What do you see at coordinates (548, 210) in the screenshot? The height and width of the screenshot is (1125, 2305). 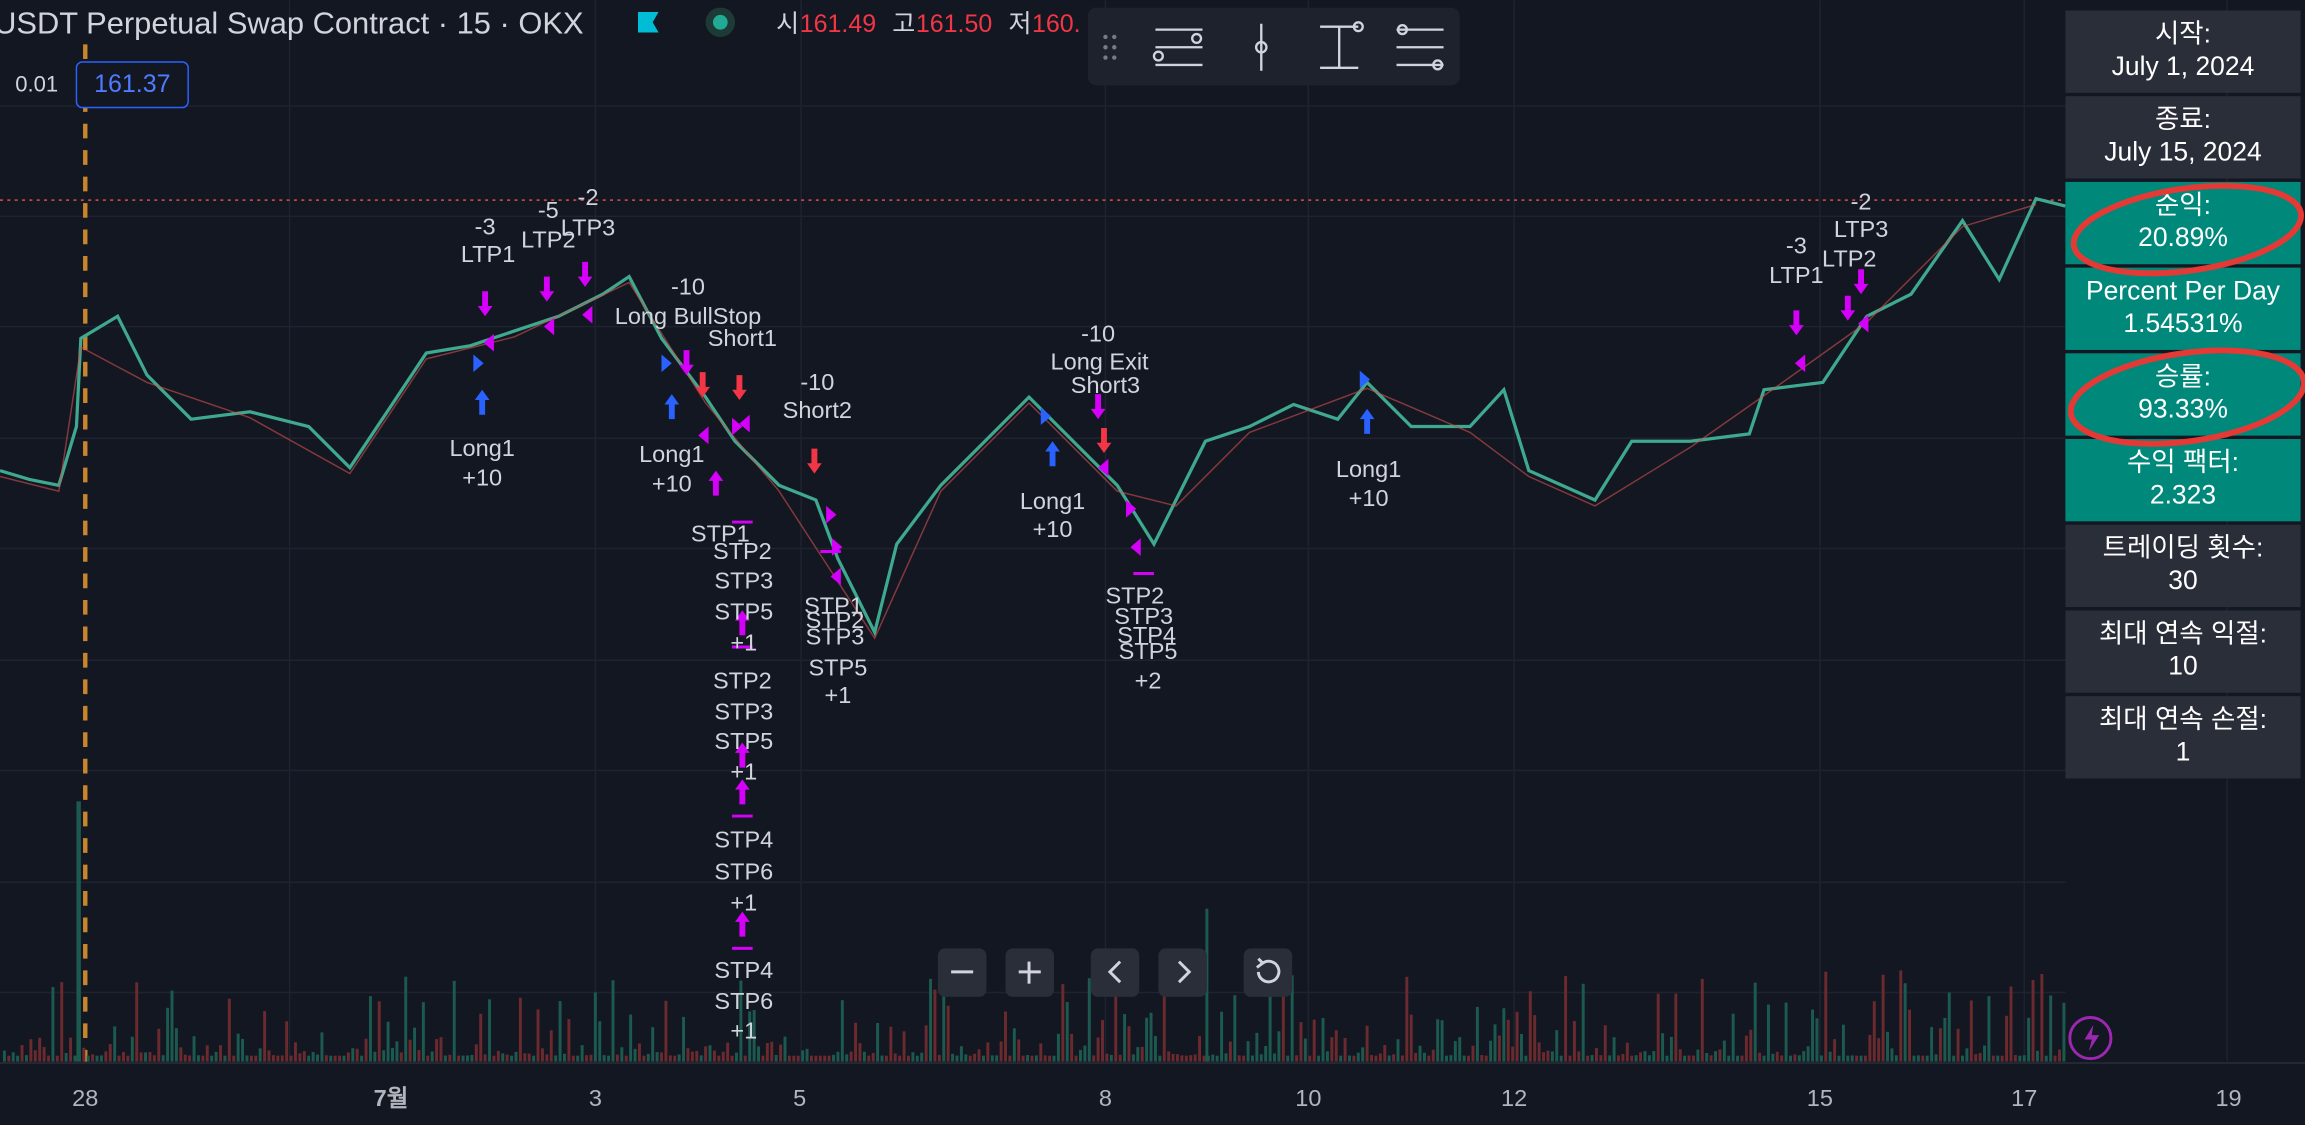 I see `trade-label: -5` at bounding box center [548, 210].